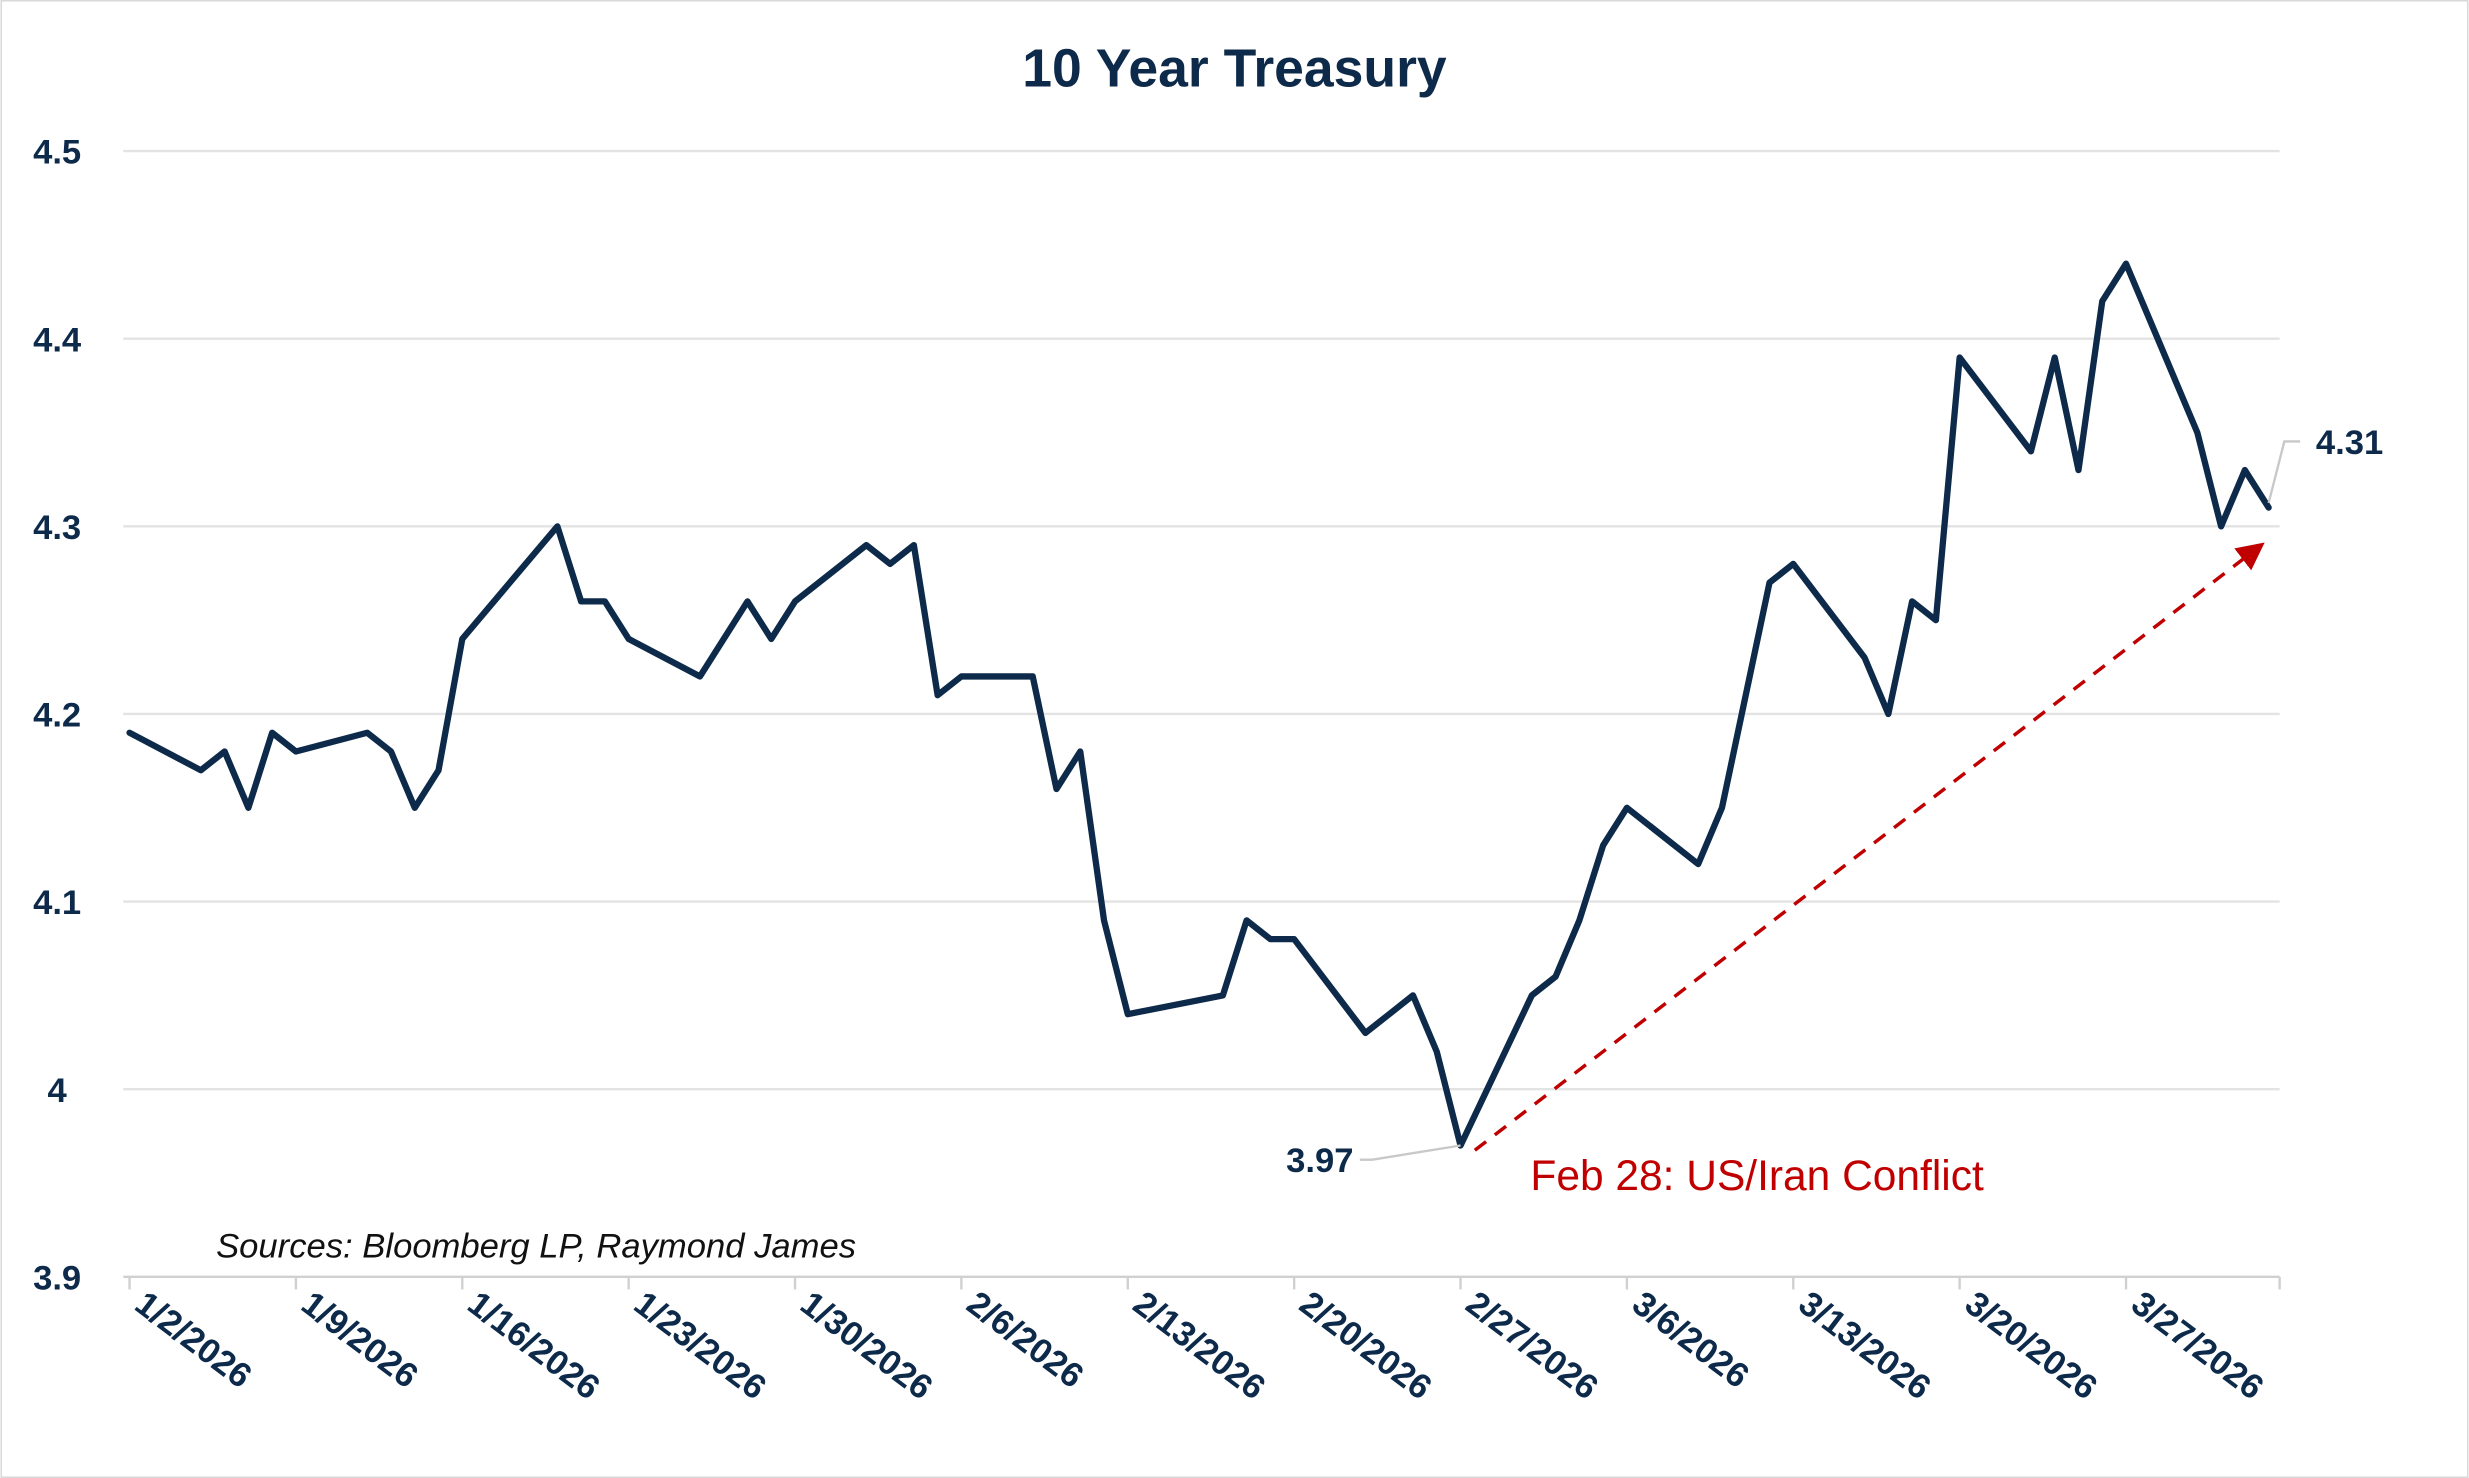  I want to click on data-label-min: 3.97, so click(1319, 1161).